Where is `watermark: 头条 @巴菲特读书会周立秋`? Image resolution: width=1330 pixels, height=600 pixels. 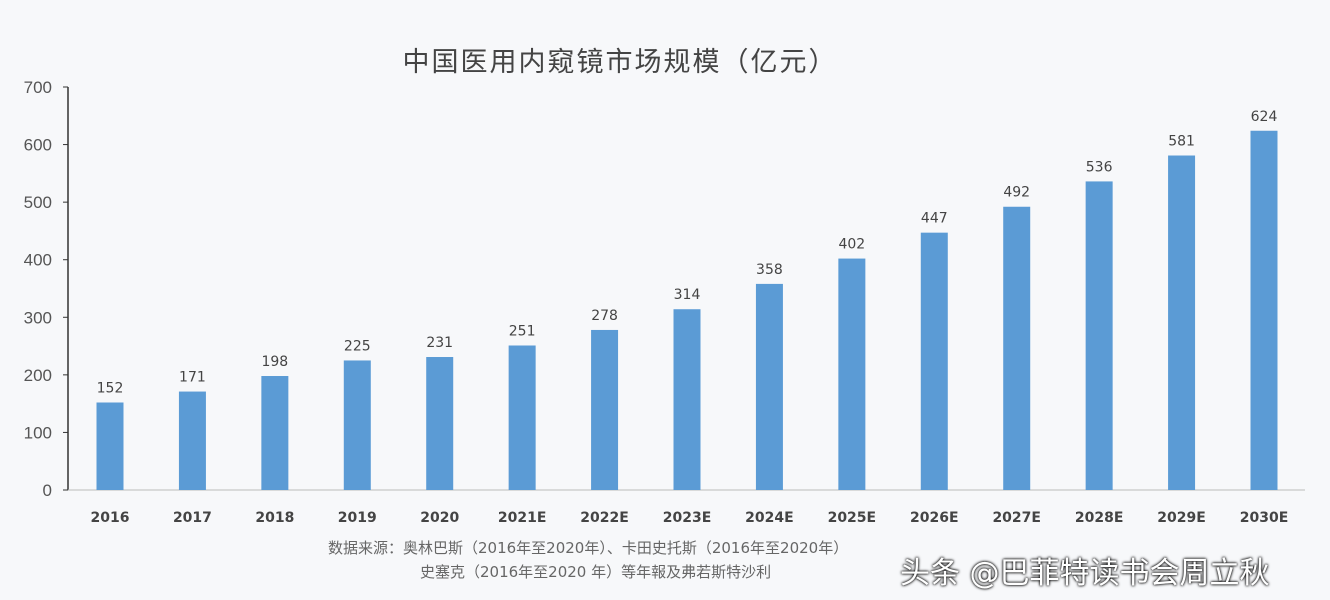 watermark: 头条 @巴菲特读书会周立秋 is located at coordinates (1085, 573).